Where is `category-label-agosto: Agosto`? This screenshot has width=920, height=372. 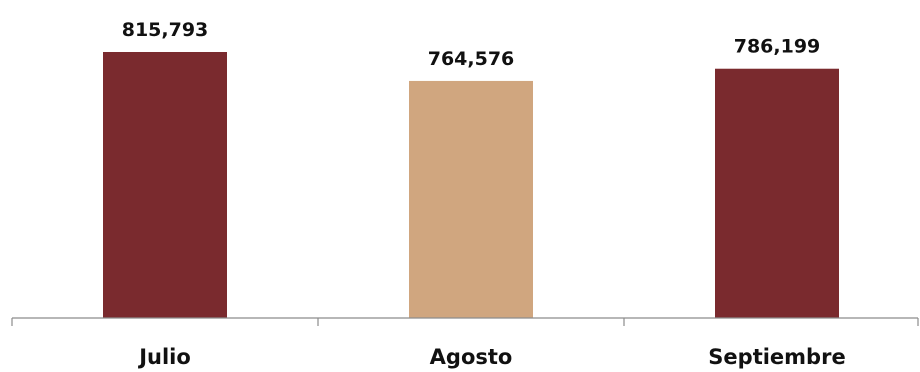
category-label-agosto: Agosto is located at coordinates (471, 357).